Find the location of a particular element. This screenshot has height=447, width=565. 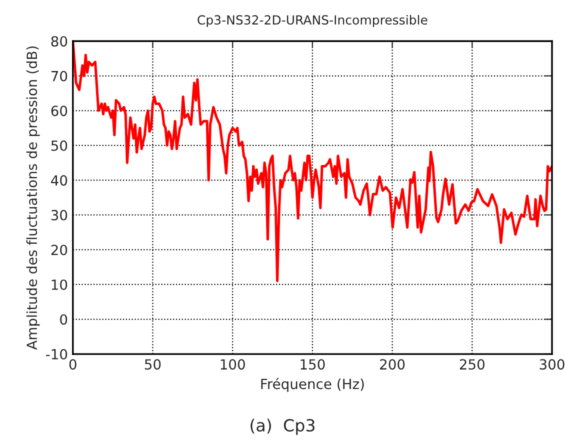

y-tick-label: 80 is located at coordinates (59, 41).